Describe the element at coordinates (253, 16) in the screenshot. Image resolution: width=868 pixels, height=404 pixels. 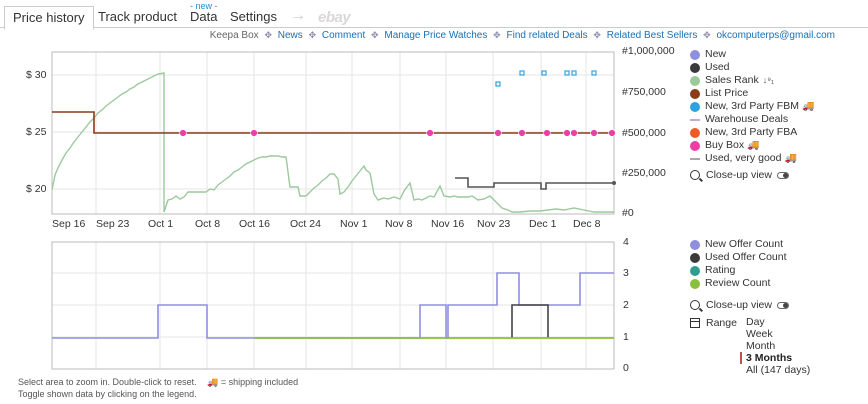
I see `tab-settings: Settings` at that location.